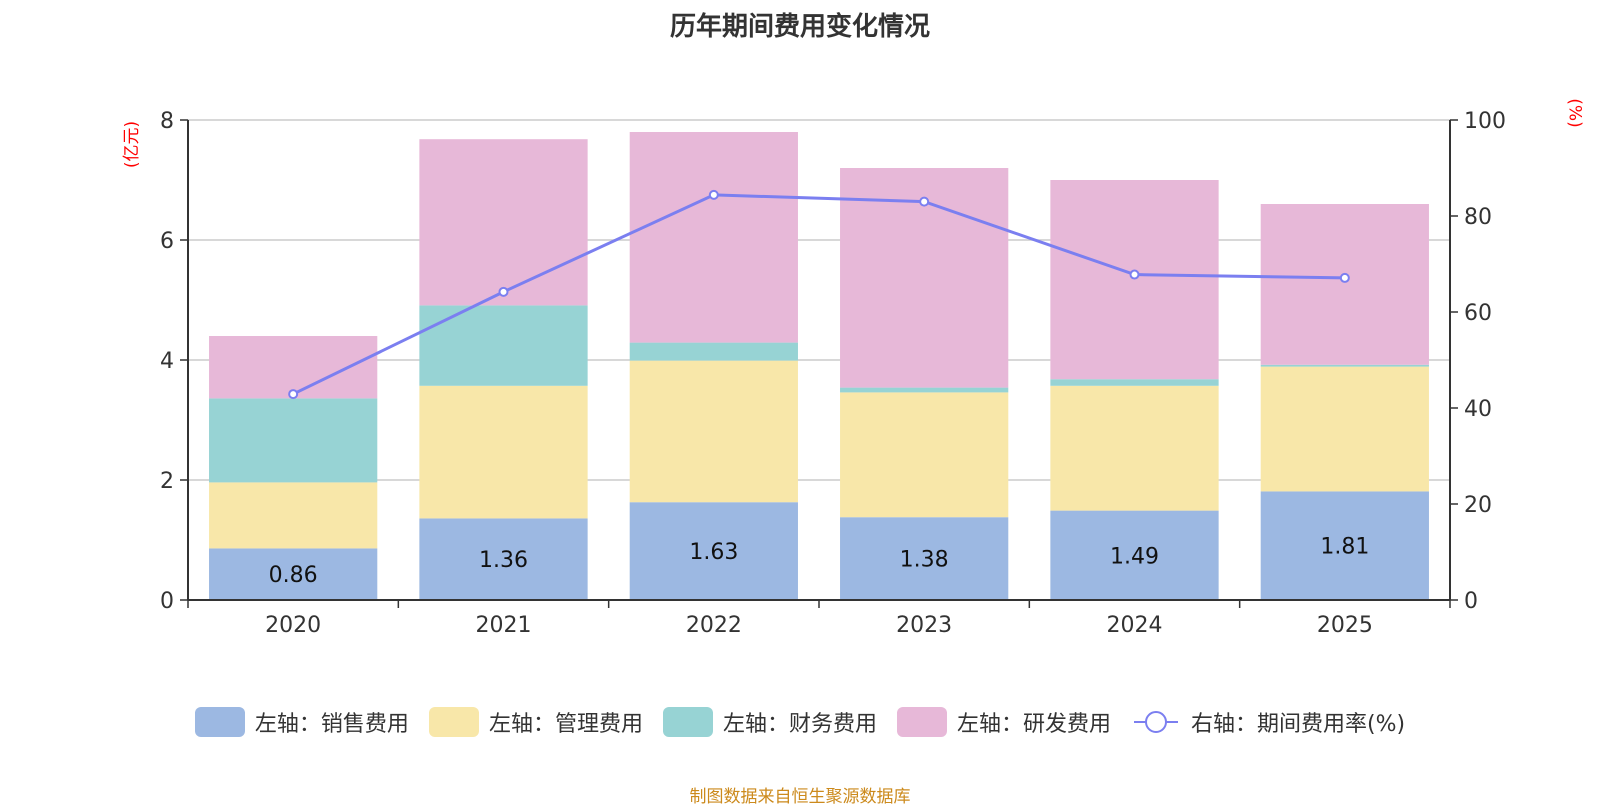 This screenshot has height=807, width=1600. I want to click on legend-line-circle-icon, so click(1155, 722).